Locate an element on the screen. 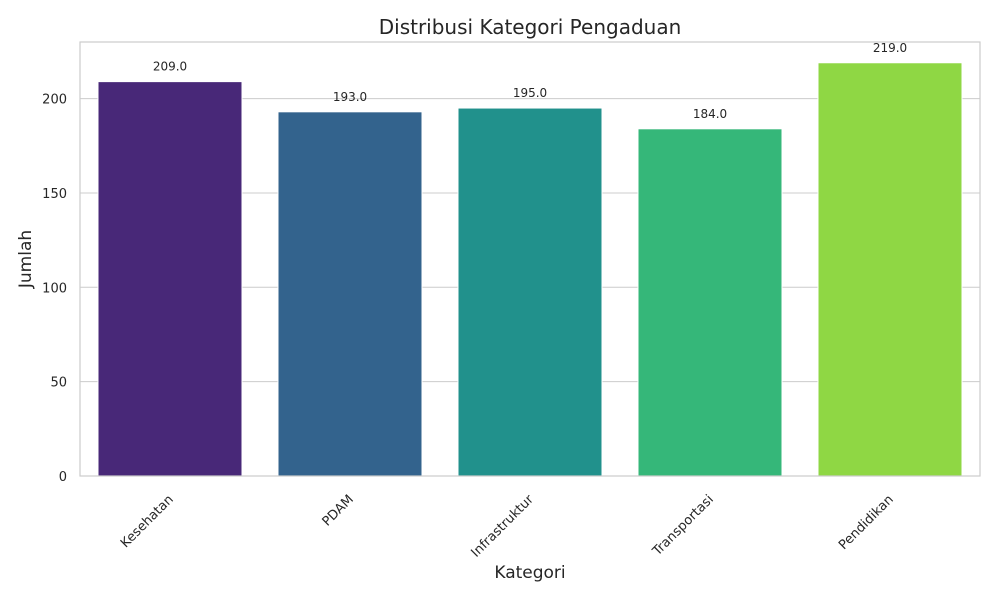 The height and width of the screenshot is (600, 1000). bar-kesehatan is located at coordinates (170, 279).